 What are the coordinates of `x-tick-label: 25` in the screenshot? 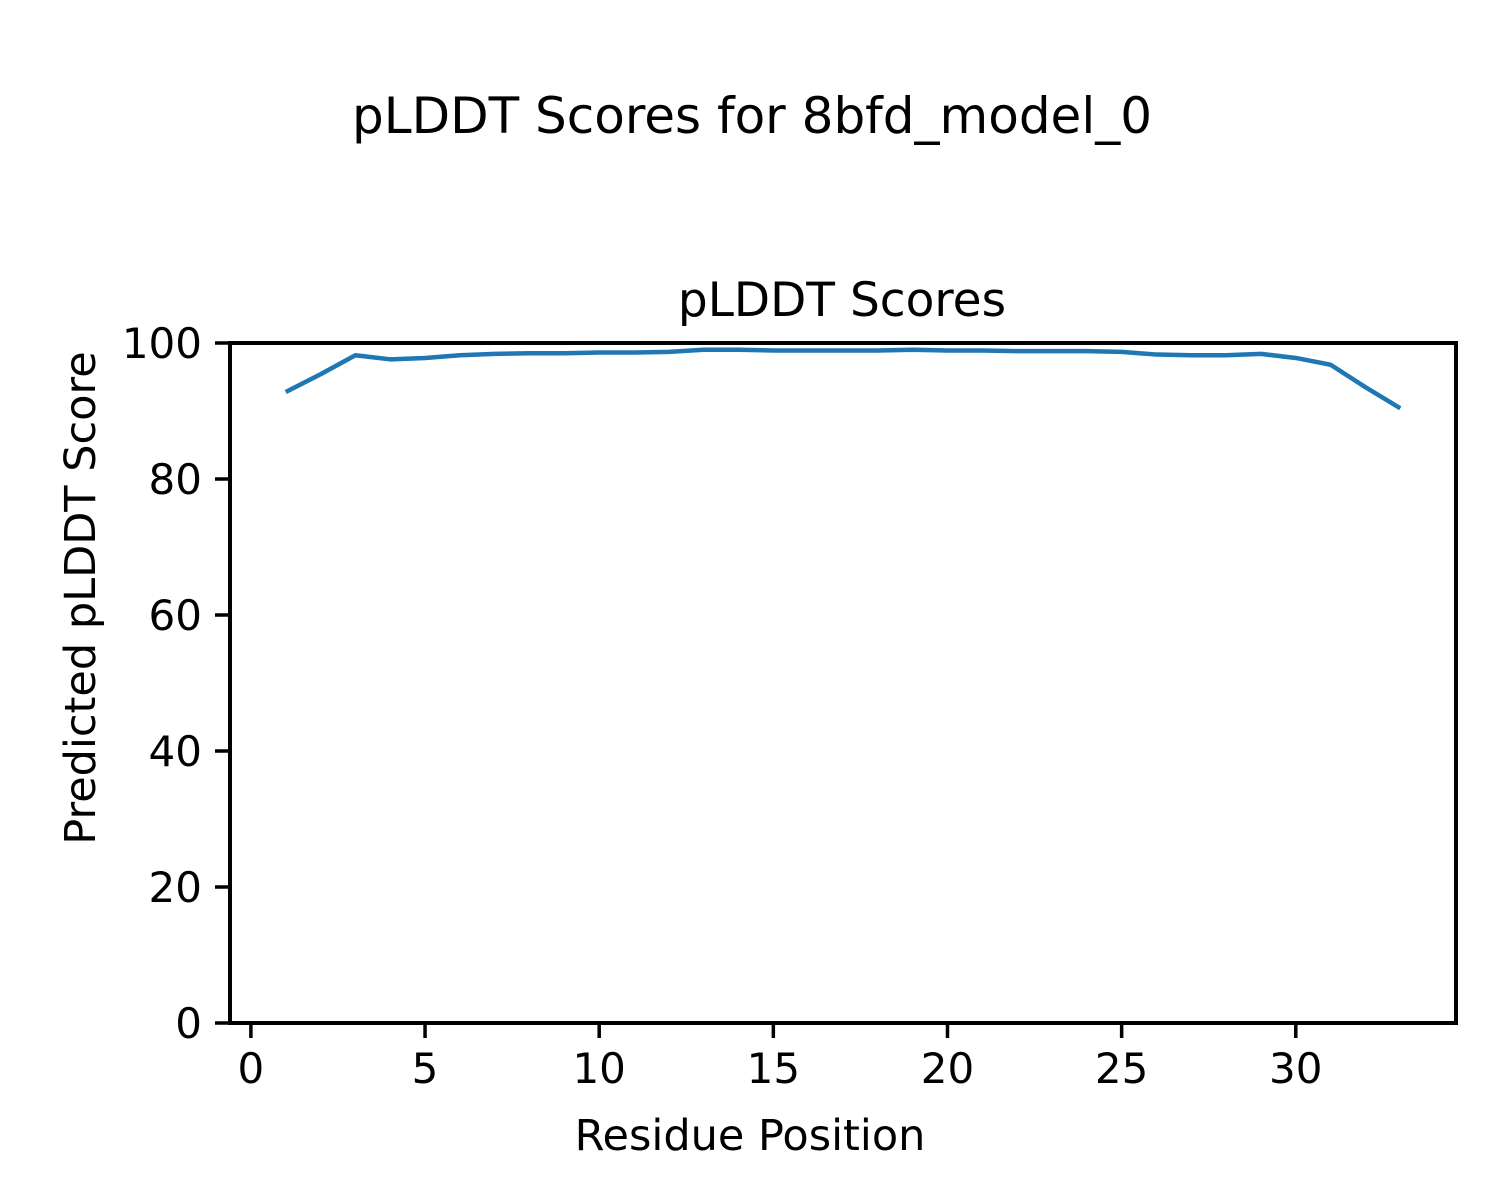 It's located at (1121, 1068).